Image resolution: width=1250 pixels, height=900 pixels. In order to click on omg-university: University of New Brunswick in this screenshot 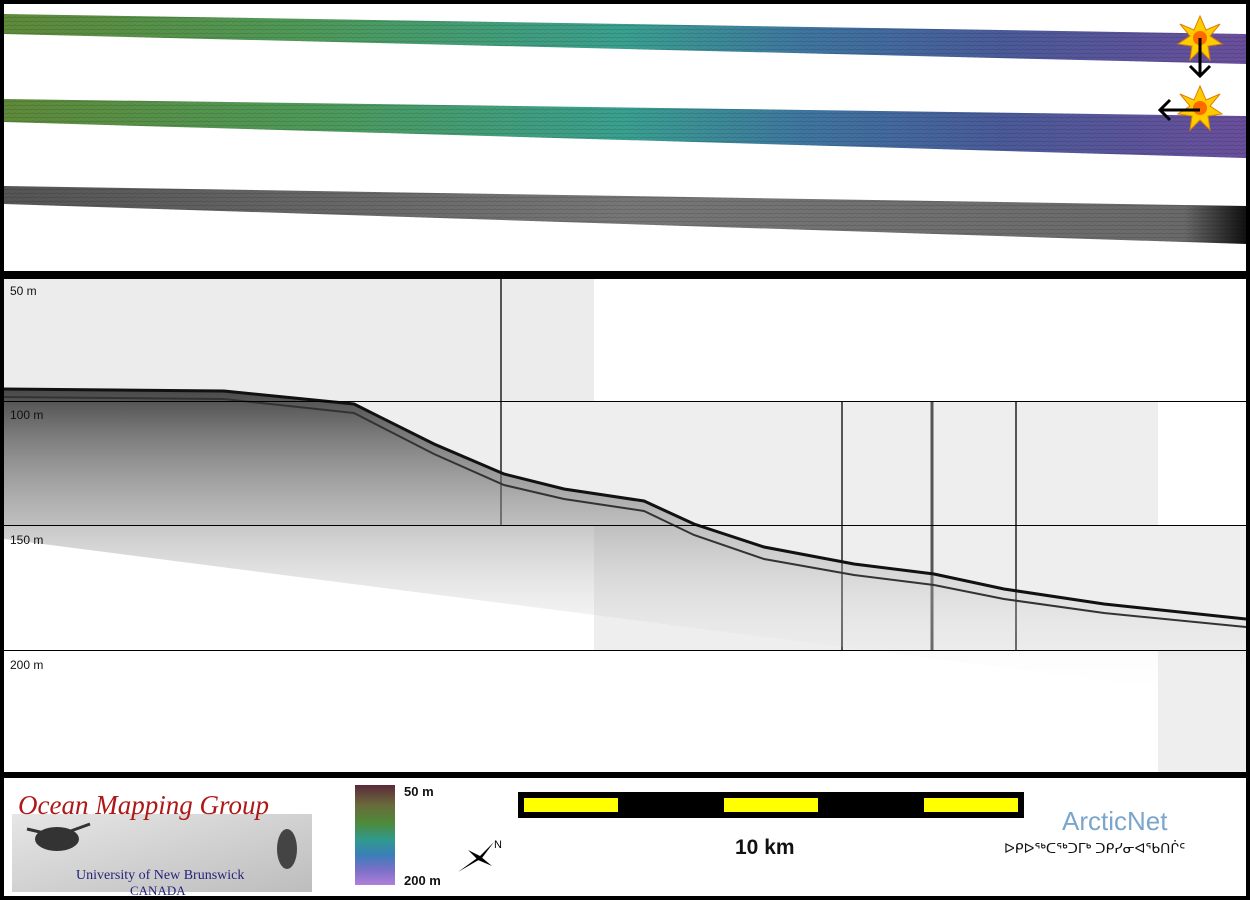, I will do `click(160, 875)`.